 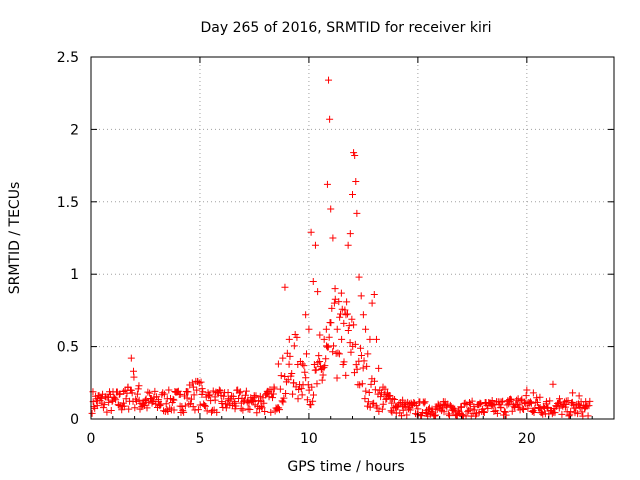 I want to click on x-tick-label: 5, so click(x=199, y=439).